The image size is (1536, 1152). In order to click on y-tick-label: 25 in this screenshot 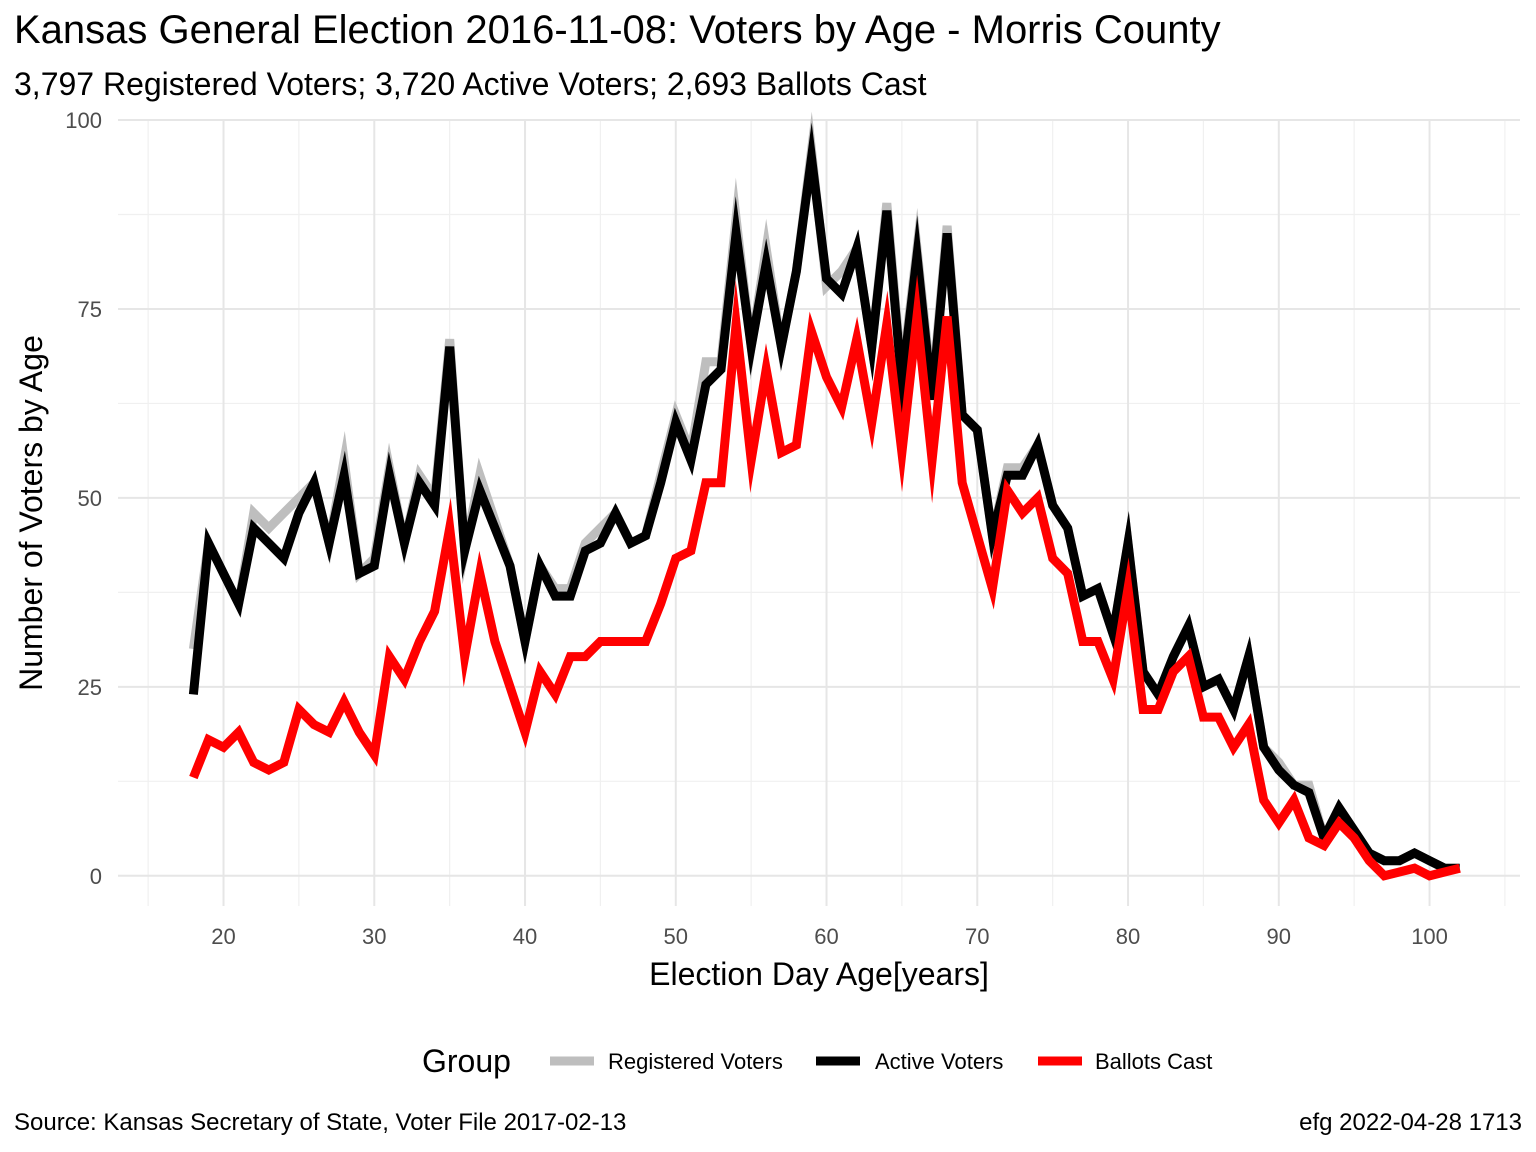, I will do `click(90, 687)`.